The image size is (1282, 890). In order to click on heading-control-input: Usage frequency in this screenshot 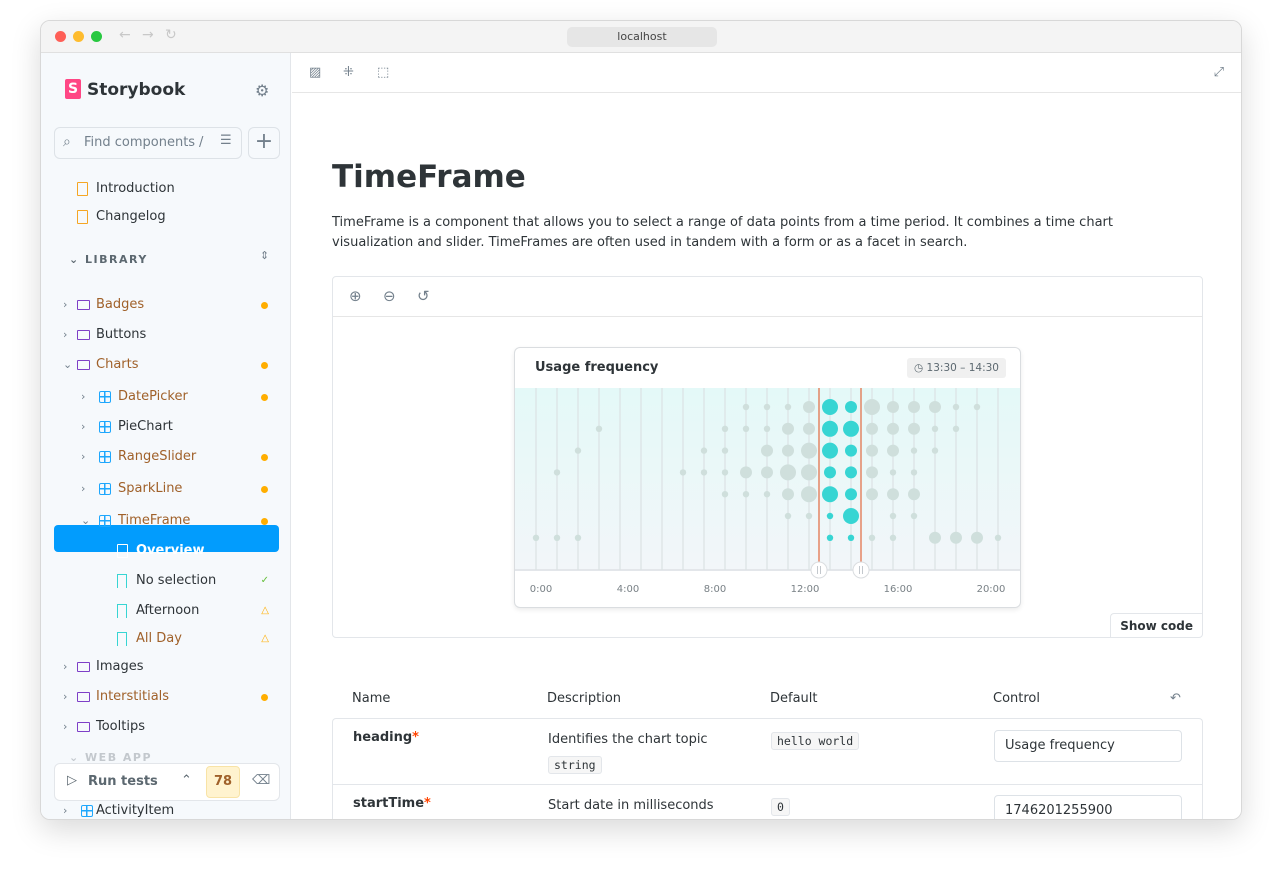, I will do `click(1088, 746)`.